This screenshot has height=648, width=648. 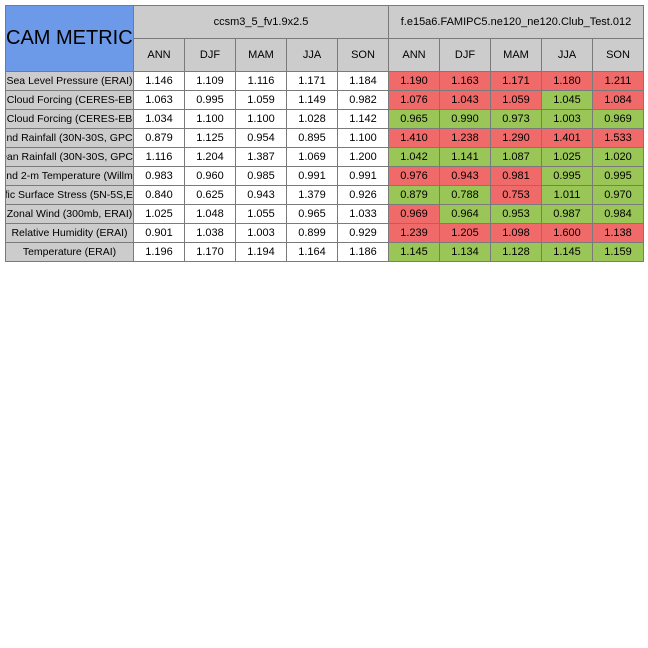 I want to click on test-value-cell: 0.976, so click(x=414, y=176).